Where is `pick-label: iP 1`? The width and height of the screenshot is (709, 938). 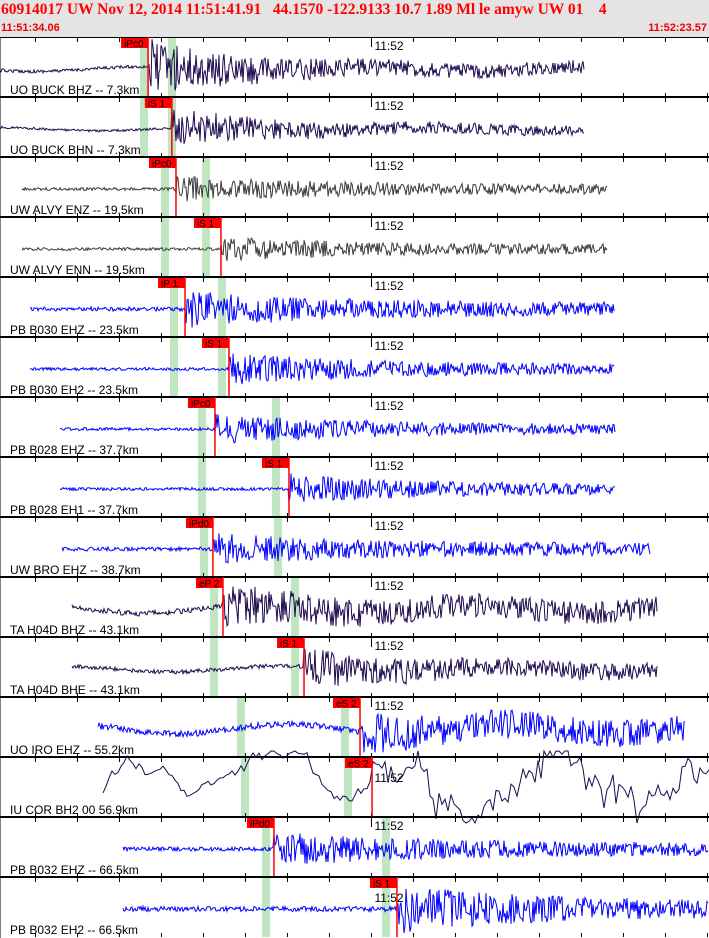 pick-label: iP 1 is located at coordinates (169, 284).